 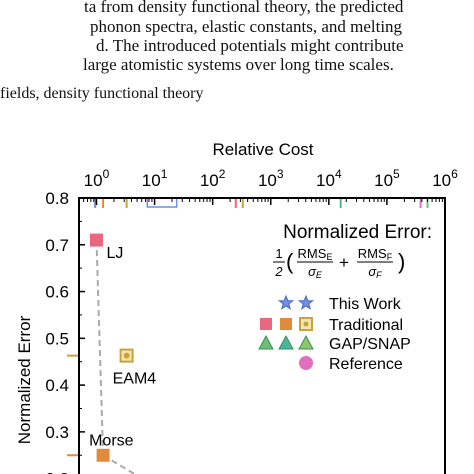 I want to click on point-label-morse: Morse, so click(x=111, y=440).